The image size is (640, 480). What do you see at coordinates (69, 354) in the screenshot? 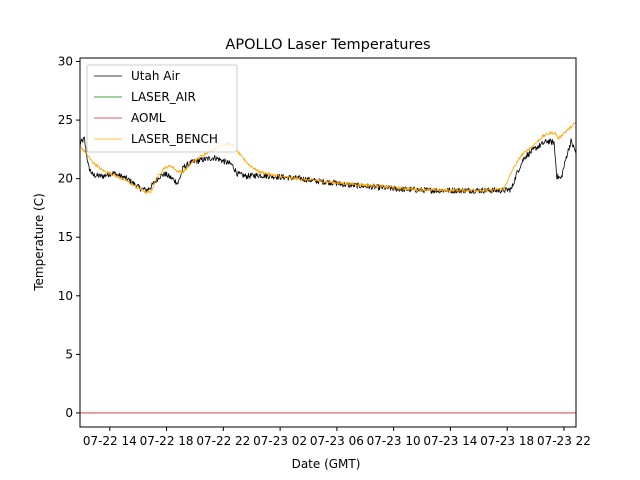
I see `y-tick-label: 5` at bounding box center [69, 354].